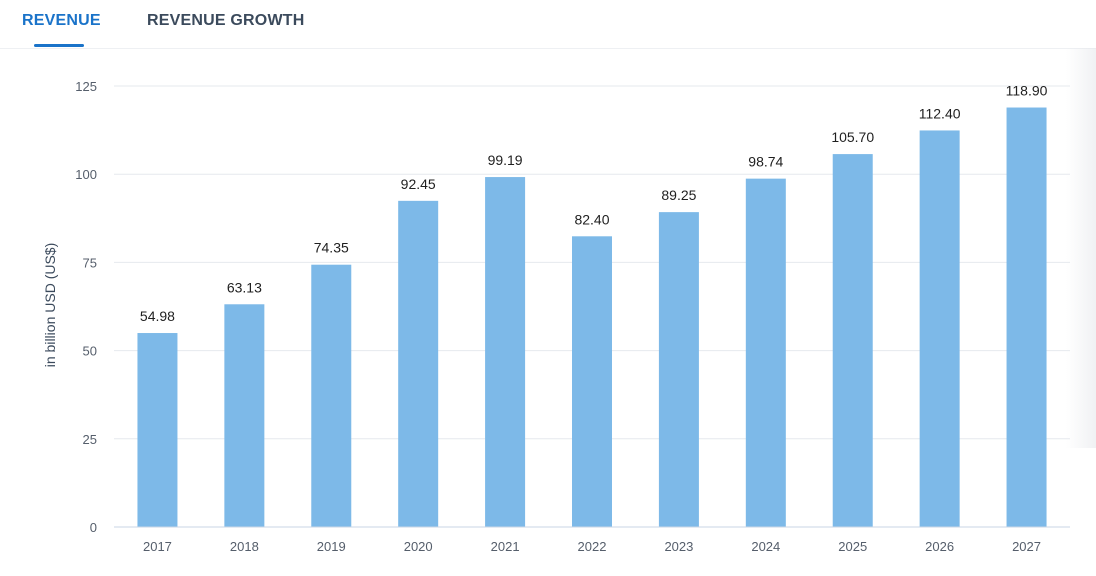  I want to click on y-tick-label: 0, so click(93, 527).